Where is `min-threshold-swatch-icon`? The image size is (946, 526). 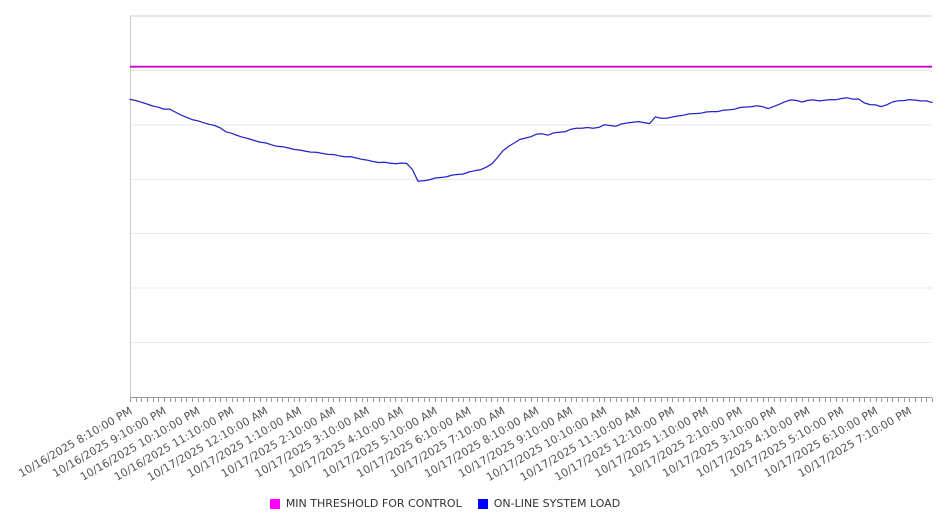
min-threshold-swatch-icon is located at coordinates (274, 503).